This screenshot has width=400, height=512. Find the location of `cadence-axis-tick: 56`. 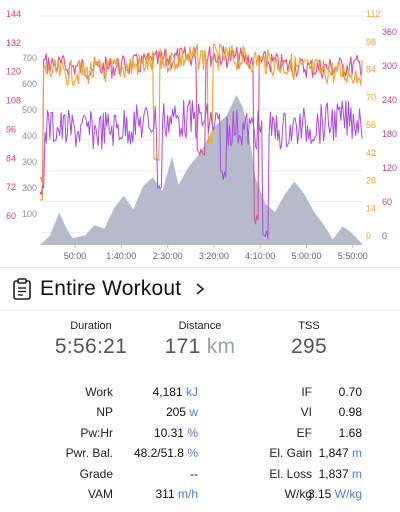

cadence-axis-tick: 56 is located at coordinates (371, 125).